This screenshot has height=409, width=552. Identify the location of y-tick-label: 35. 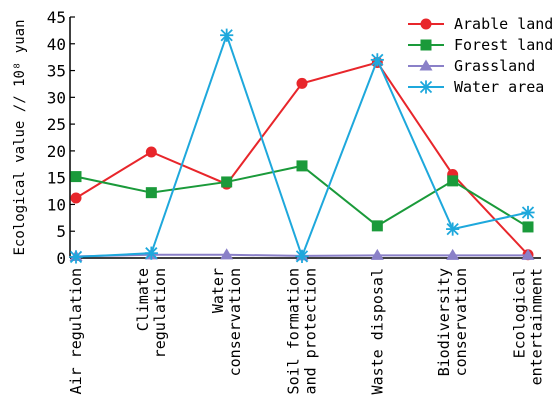
(56, 71).